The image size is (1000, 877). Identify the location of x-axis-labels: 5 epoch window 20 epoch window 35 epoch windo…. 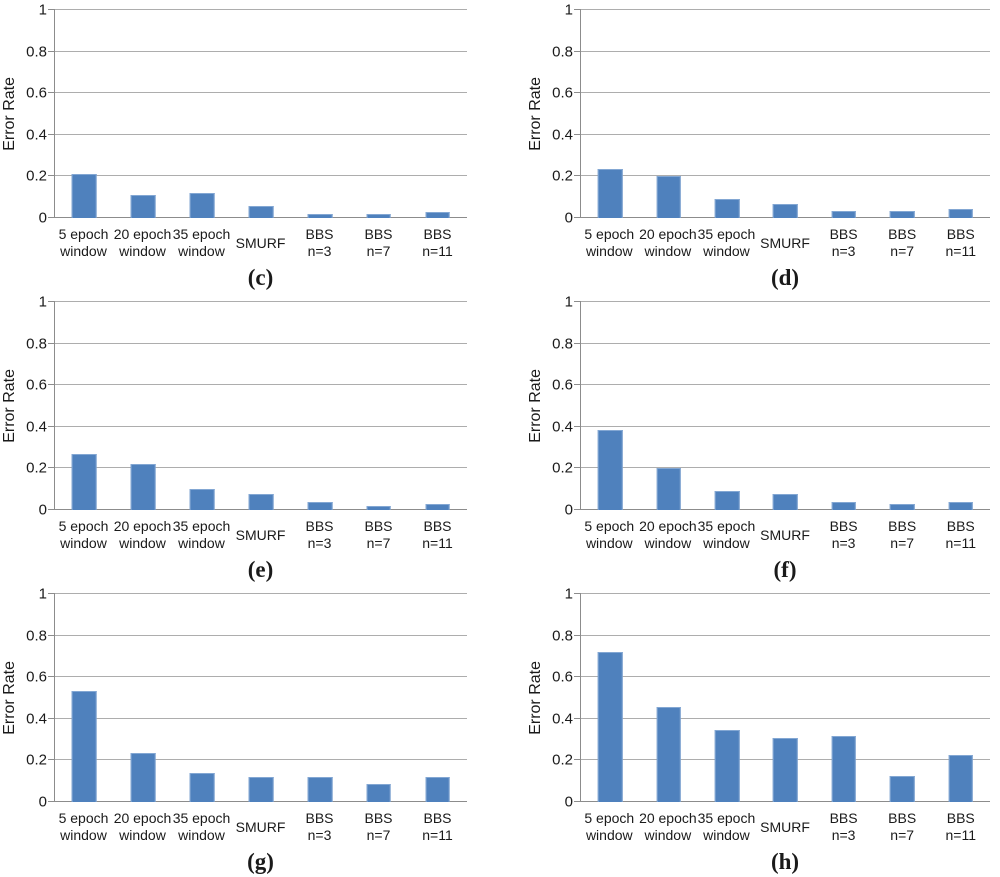
(260, 827).